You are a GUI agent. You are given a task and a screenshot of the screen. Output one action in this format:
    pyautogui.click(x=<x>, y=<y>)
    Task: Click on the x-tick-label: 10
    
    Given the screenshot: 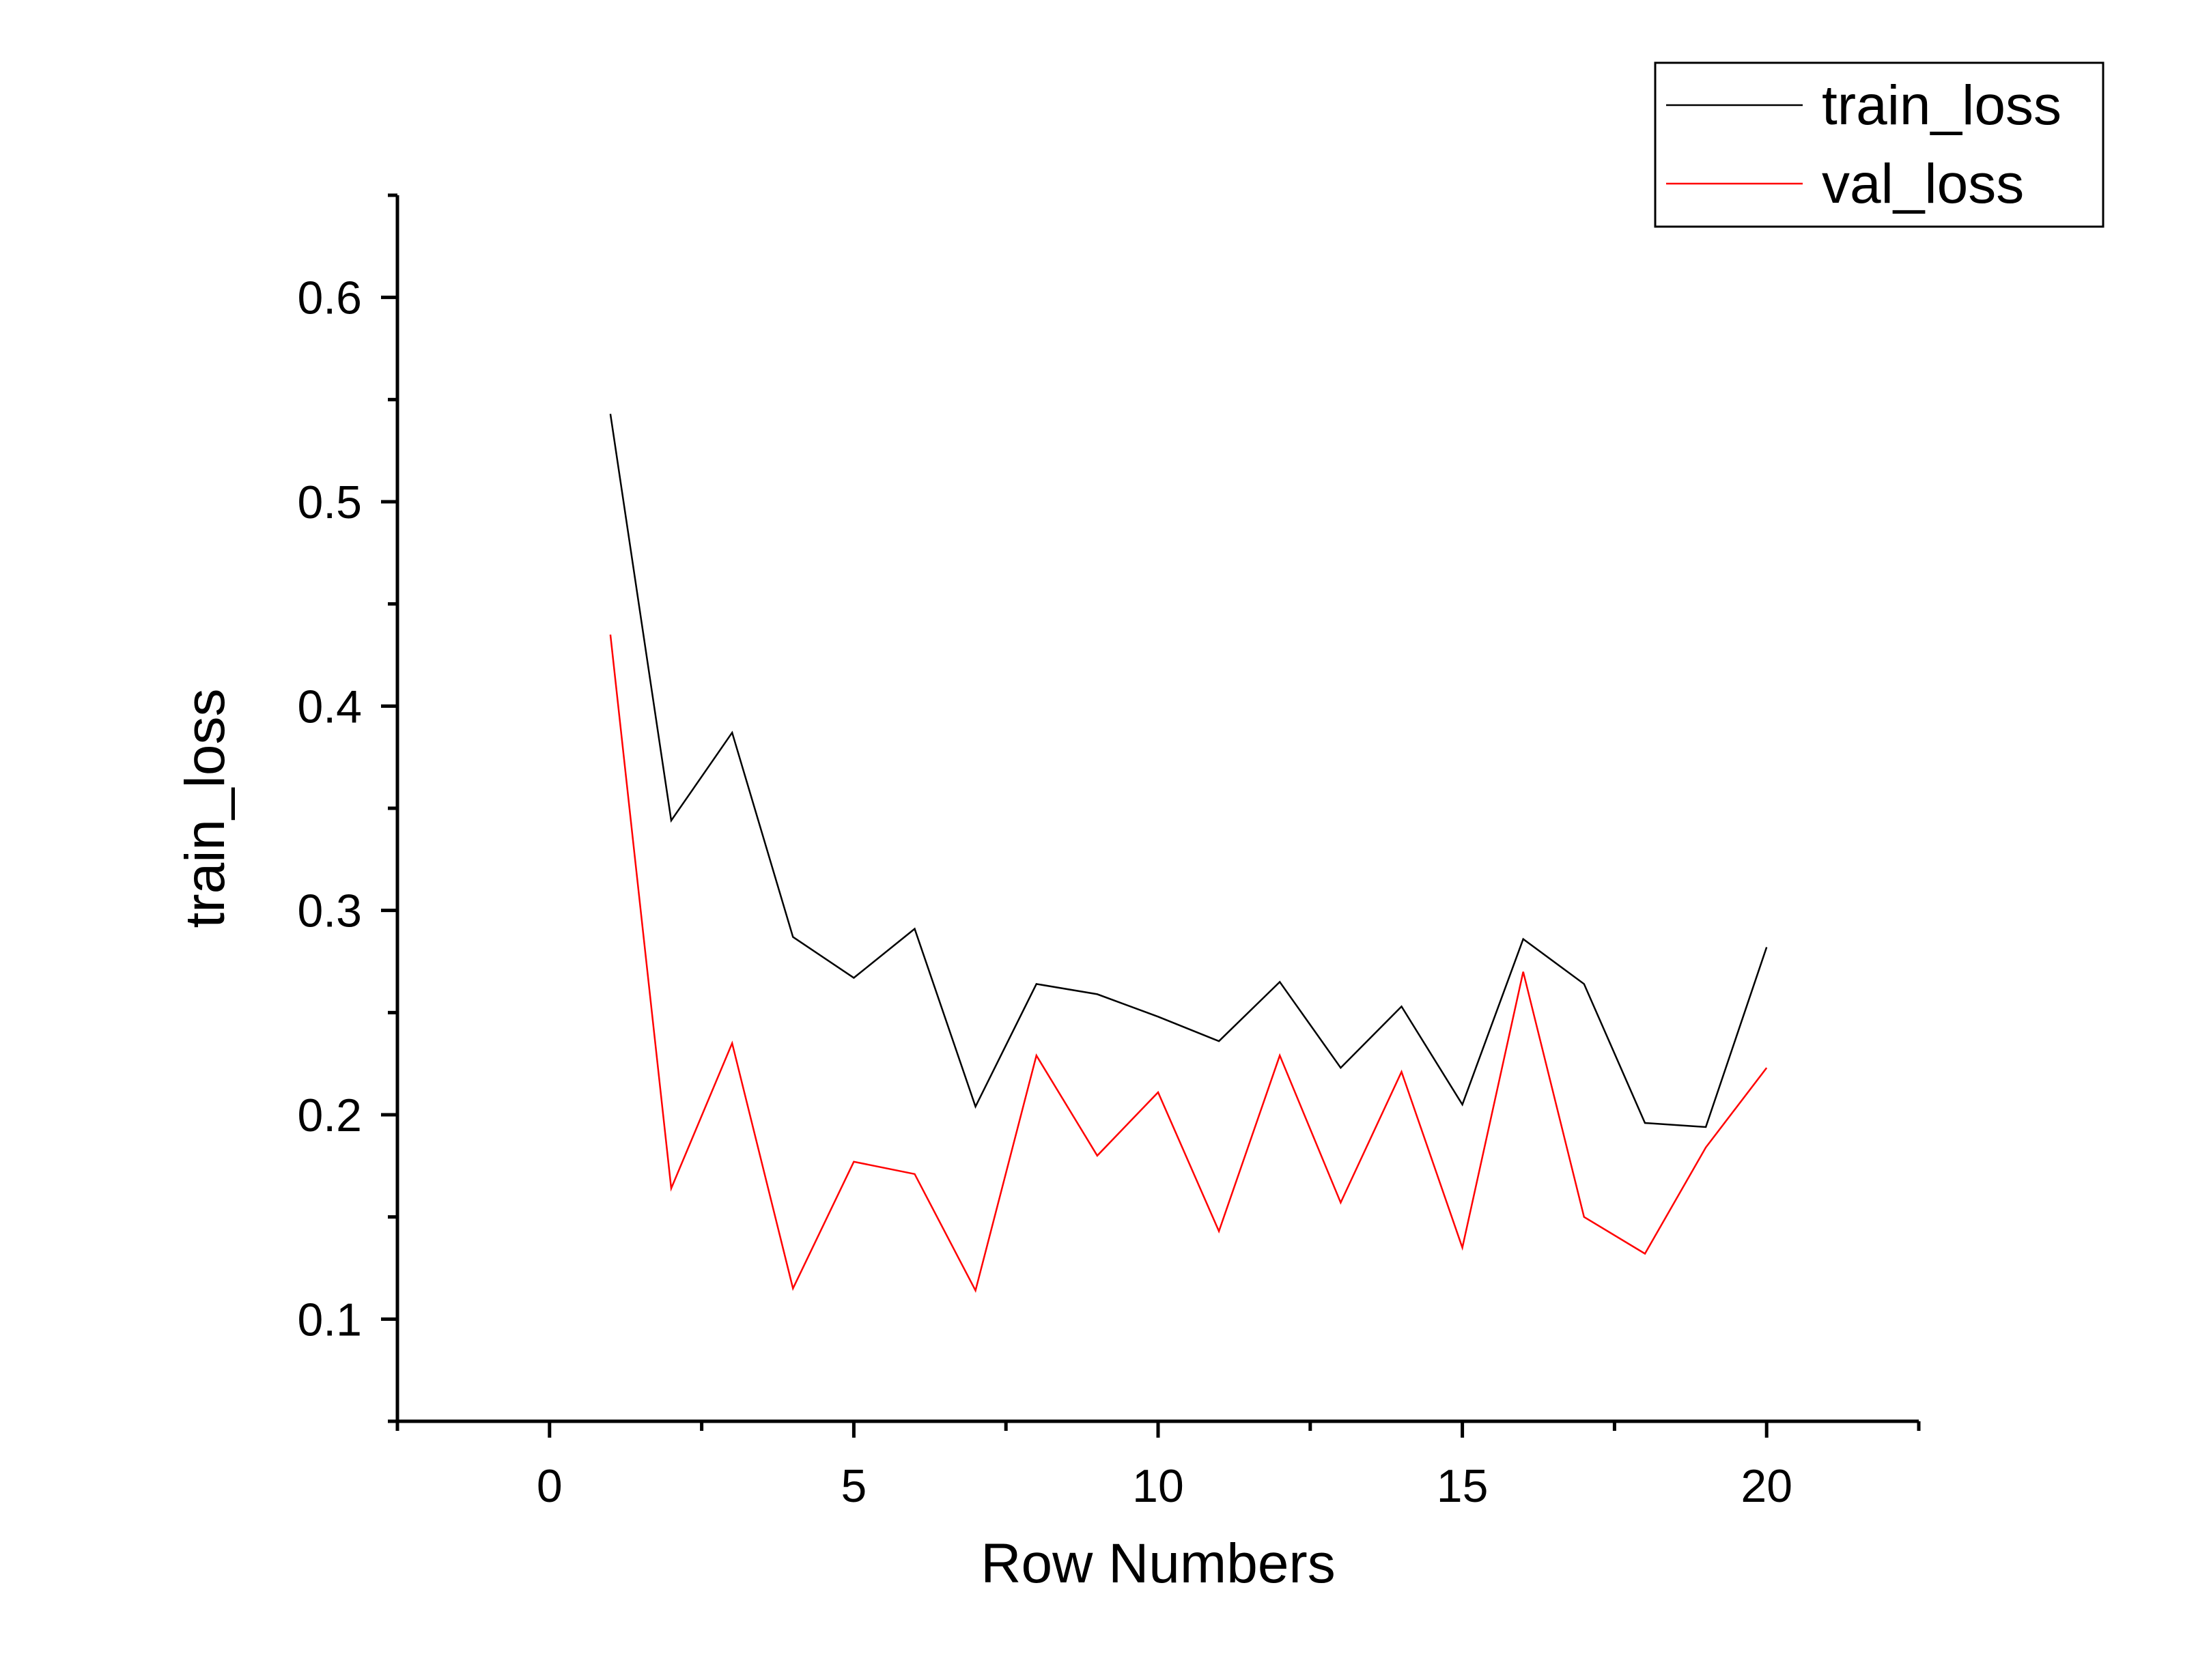 What is the action you would take?
    pyautogui.click(x=1158, y=1486)
    